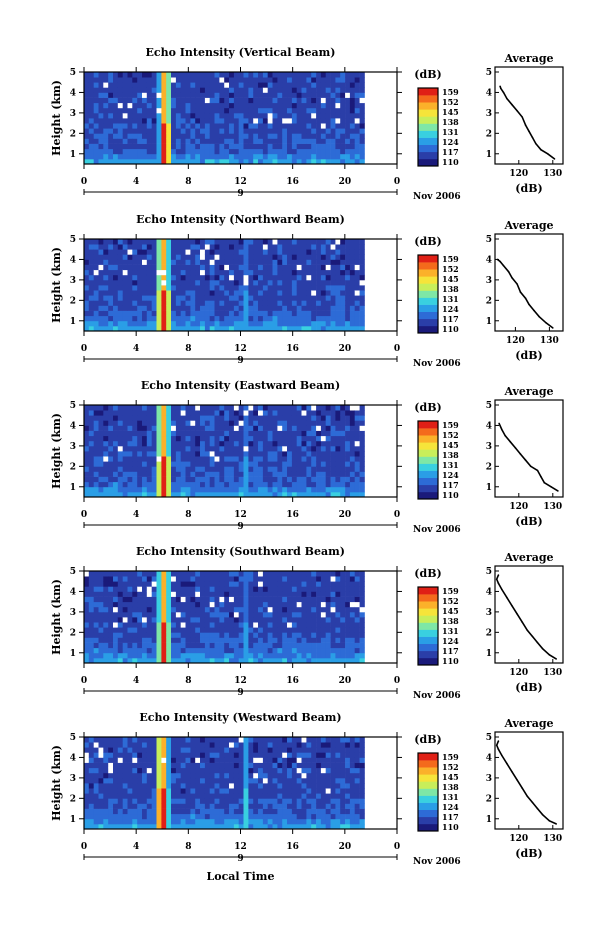 This screenshot has width=616, height=929. What do you see at coordinates (437, 530) in the screenshot?
I see `date-label: Nov 2006` at bounding box center [437, 530].